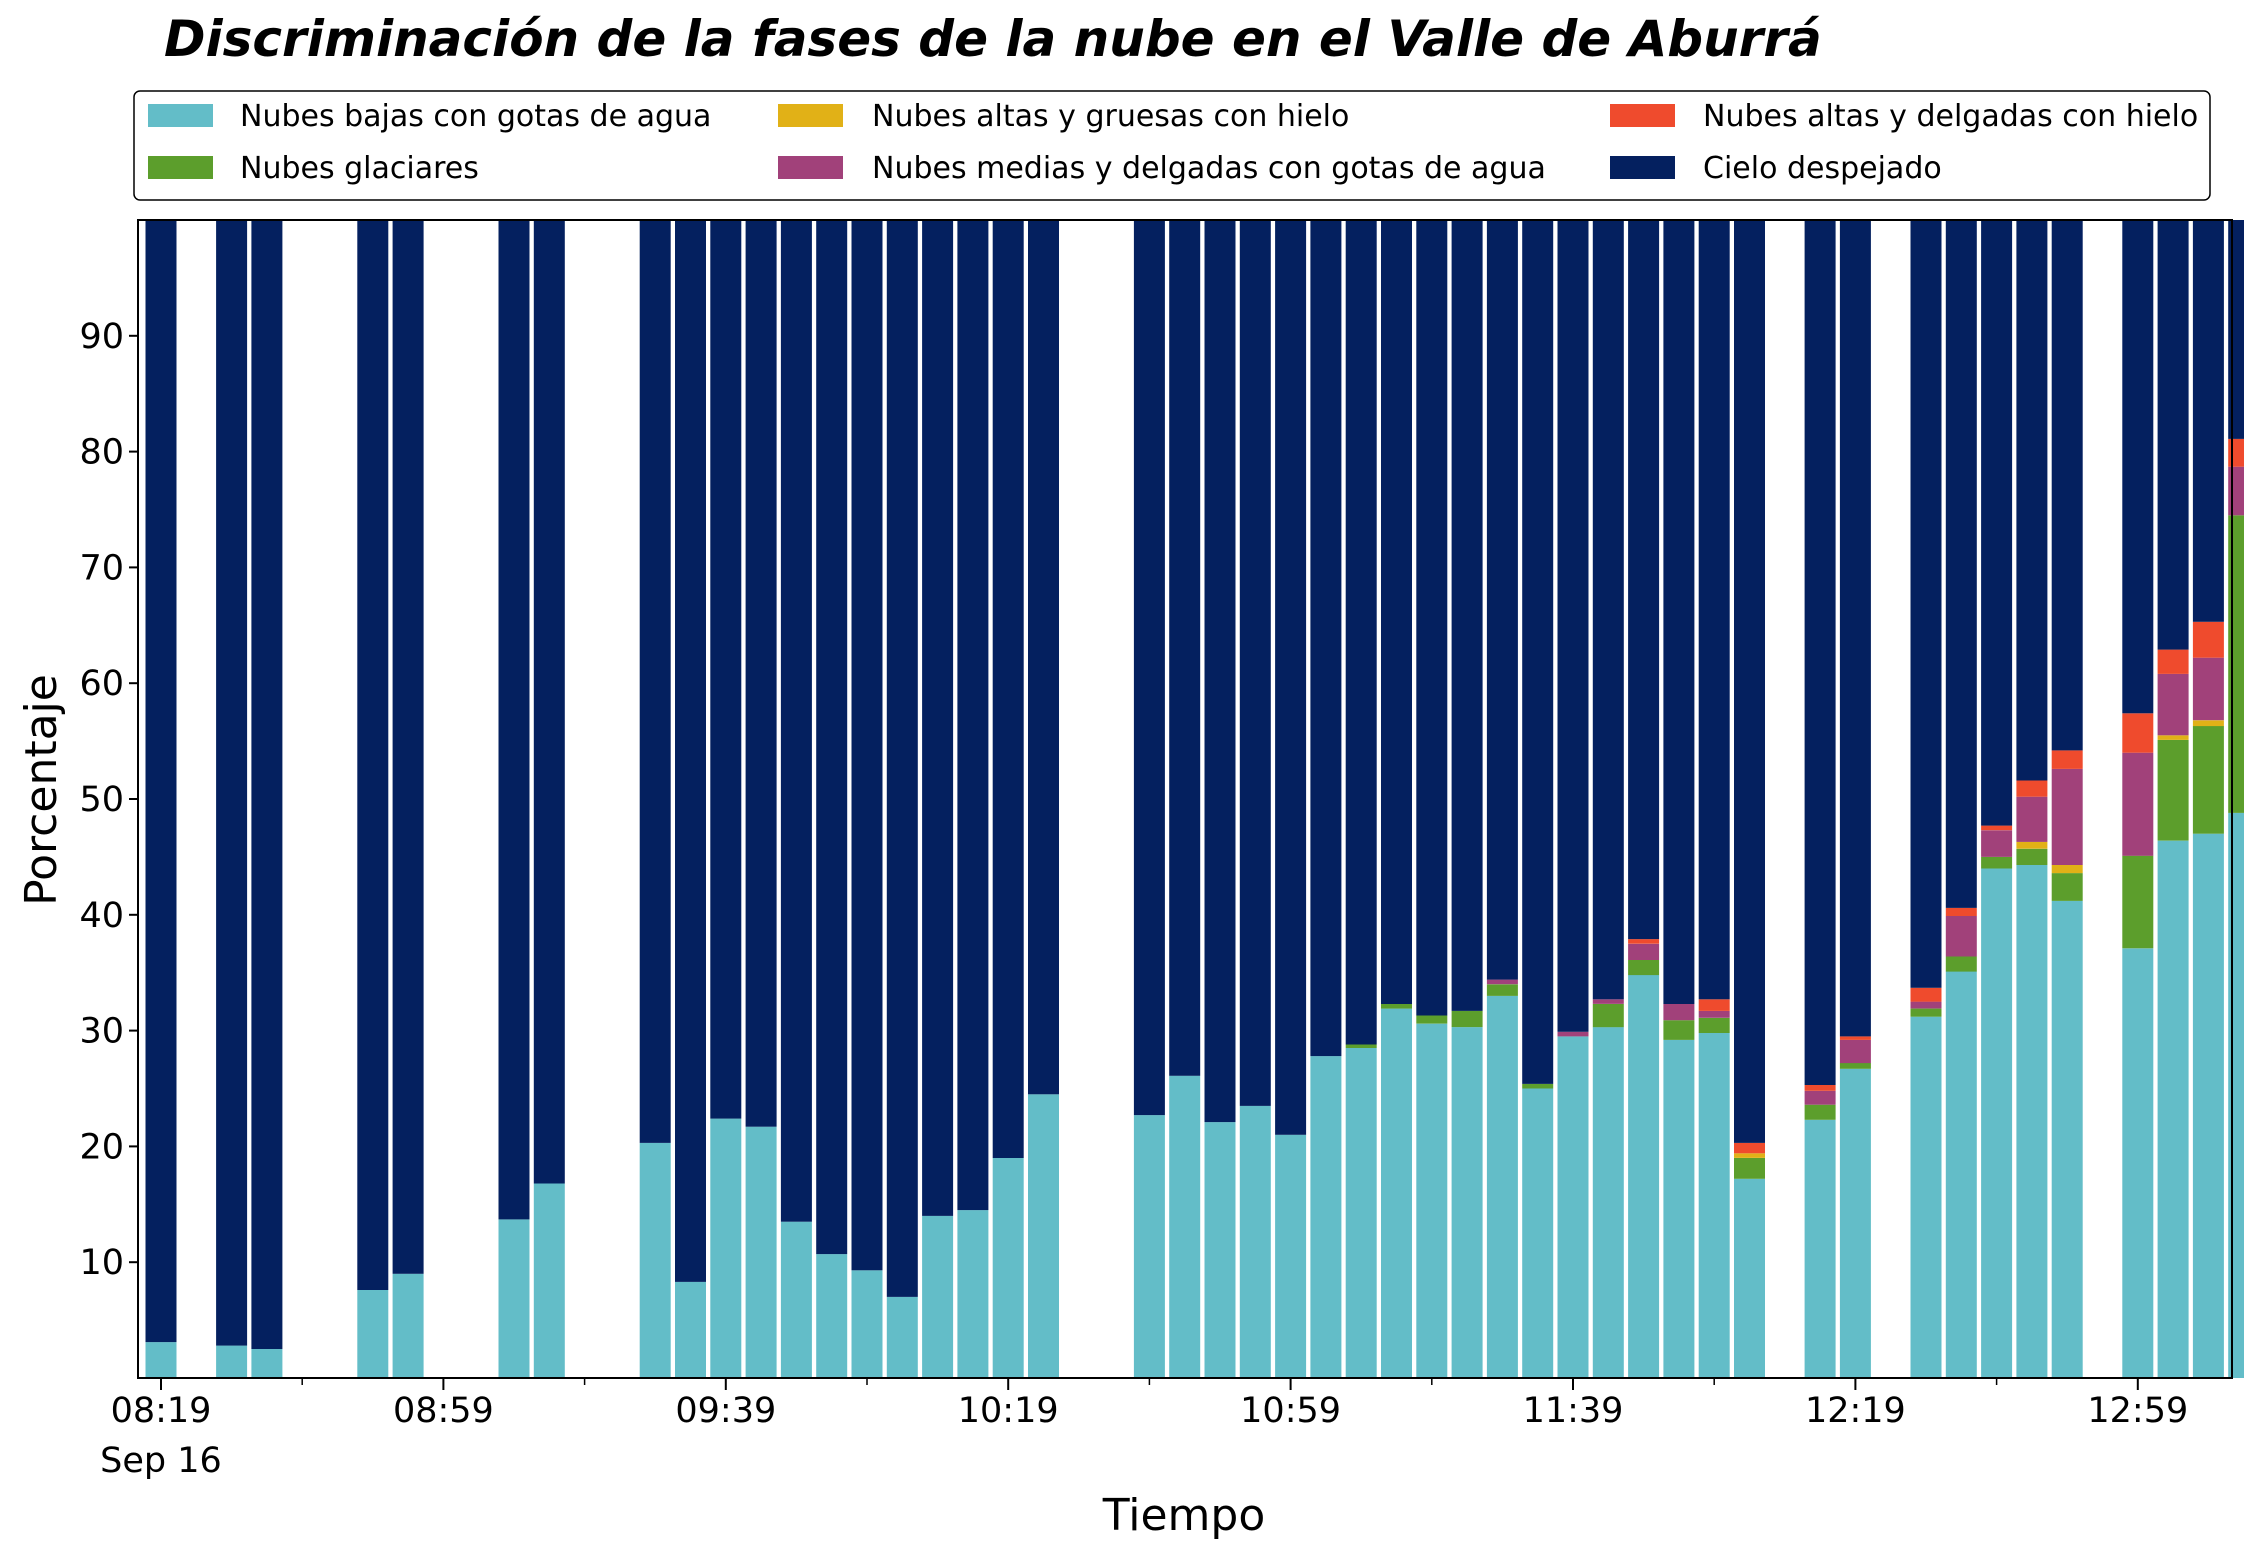 Image resolution: width=2244 pixels, height=1559 pixels. I want to click on x-tick-label: 10:19, so click(1008, 1411).